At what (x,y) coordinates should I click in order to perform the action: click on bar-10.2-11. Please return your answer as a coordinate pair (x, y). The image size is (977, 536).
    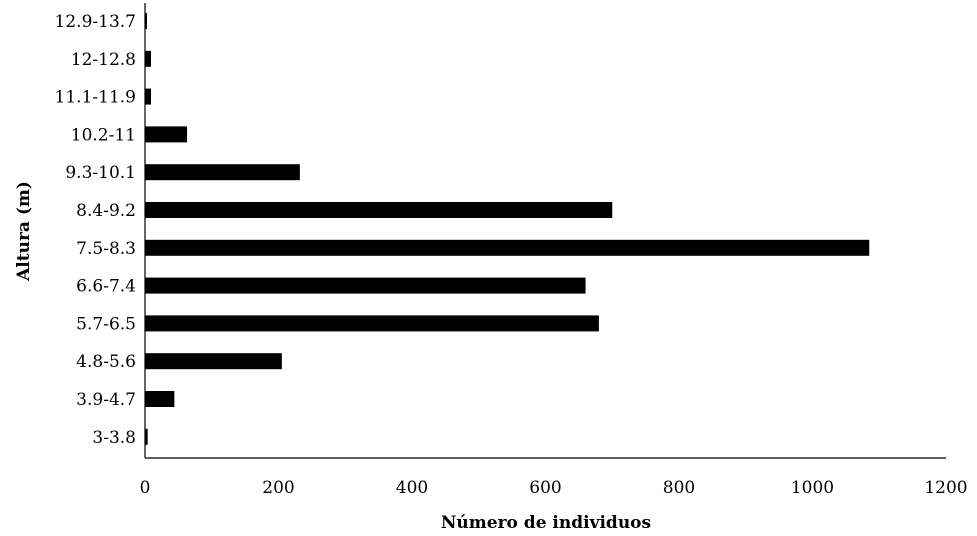
    Looking at the image, I should click on (166, 134).